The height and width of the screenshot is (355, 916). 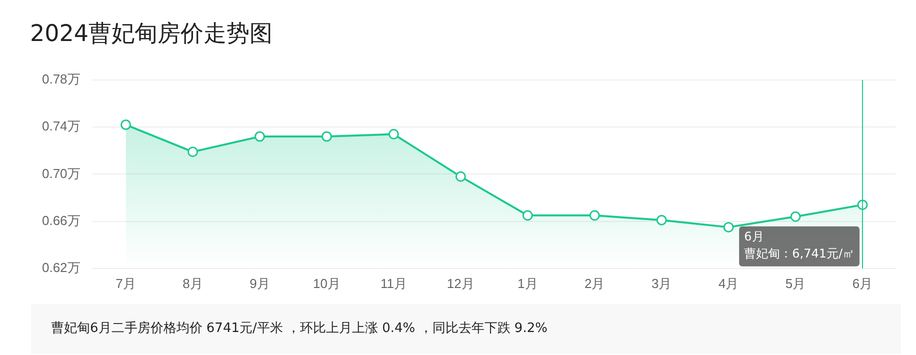 I want to click on x-tick-label: 12月, so click(x=460, y=283).